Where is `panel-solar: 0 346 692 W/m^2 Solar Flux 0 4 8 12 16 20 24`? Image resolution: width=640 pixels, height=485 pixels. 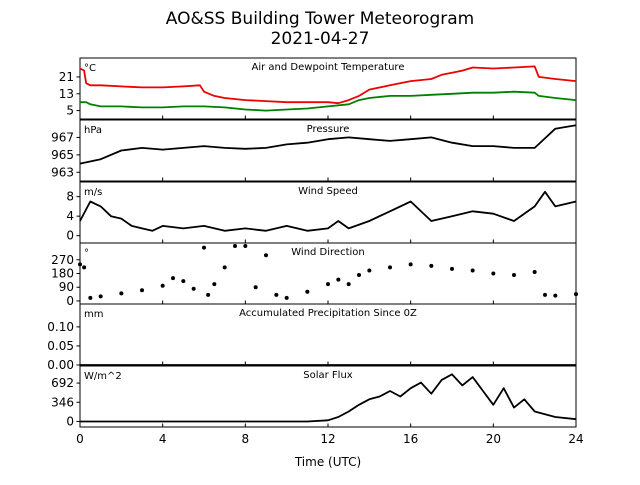
panel-solar: 0 346 692 W/m^2 Solar Flux 0 4 8 12 16 20 24 is located at coordinates (317, 405).